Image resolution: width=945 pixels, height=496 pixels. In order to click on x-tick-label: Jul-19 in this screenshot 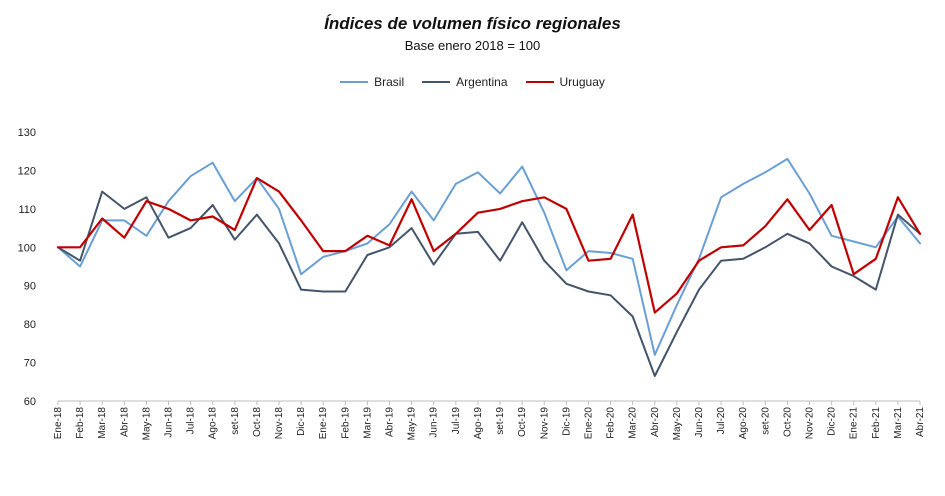, I will do `click(456, 421)`.